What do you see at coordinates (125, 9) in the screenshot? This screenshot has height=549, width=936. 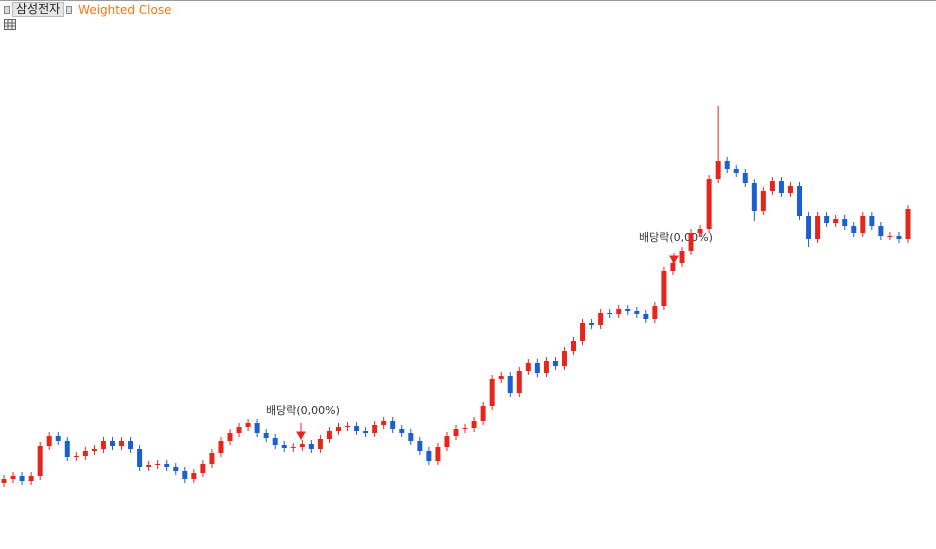 I see `indicator-name: Weighted Close` at bounding box center [125, 9].